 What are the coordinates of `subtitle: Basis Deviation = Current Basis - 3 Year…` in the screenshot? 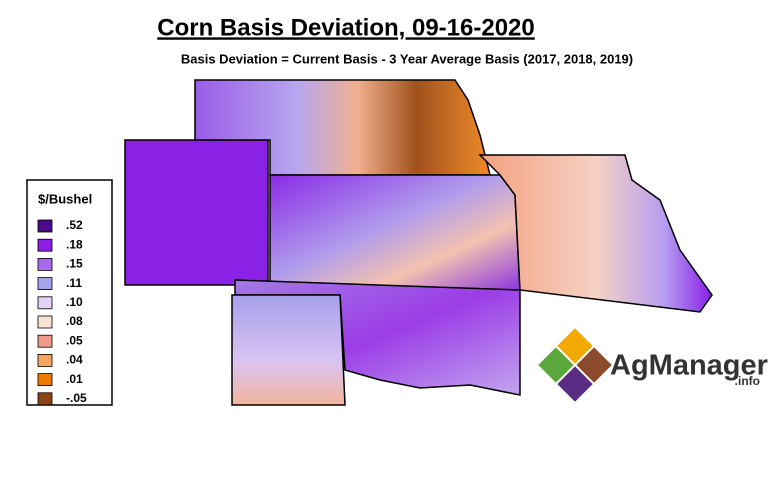 It's located at (407, 58).